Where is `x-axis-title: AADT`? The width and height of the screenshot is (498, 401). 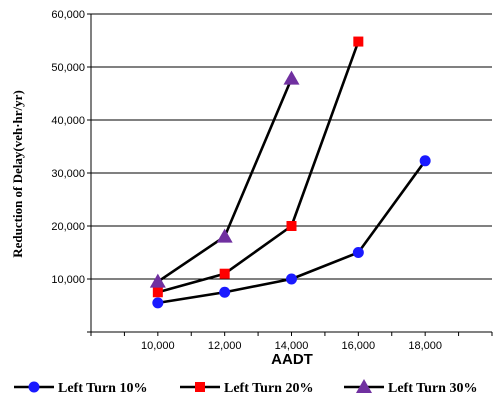
x-axis-title: AADT is located at coordinates (292, 359).